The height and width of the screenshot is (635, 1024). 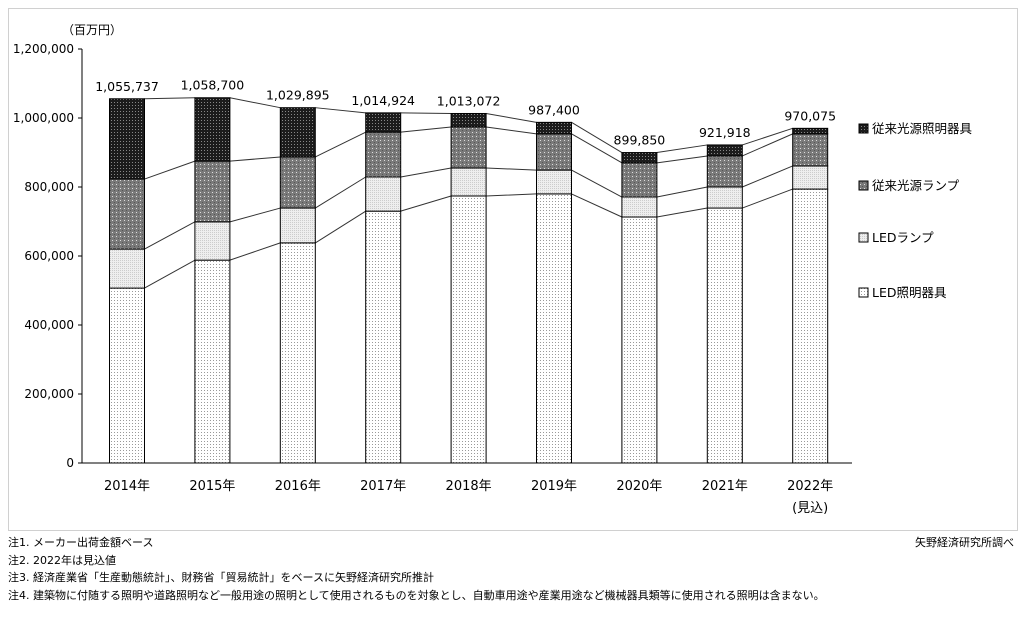 I want to click on total-label: 899,850, so click(x=640, y=140).